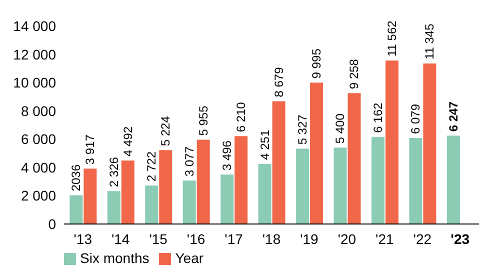 The image size is (491, 277). Describe the element at coordinates (303, 129) in the screenshot. I see `data-label: 5 327` at that location.